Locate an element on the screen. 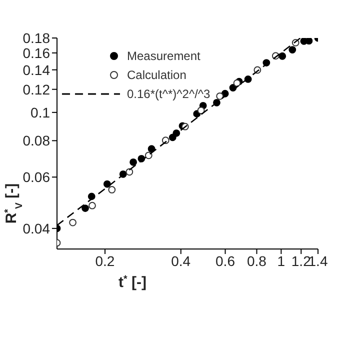 The height and width of the screenshot is (350, 350). x-tick-label: 0.2 is located at coordinates (105, 260).